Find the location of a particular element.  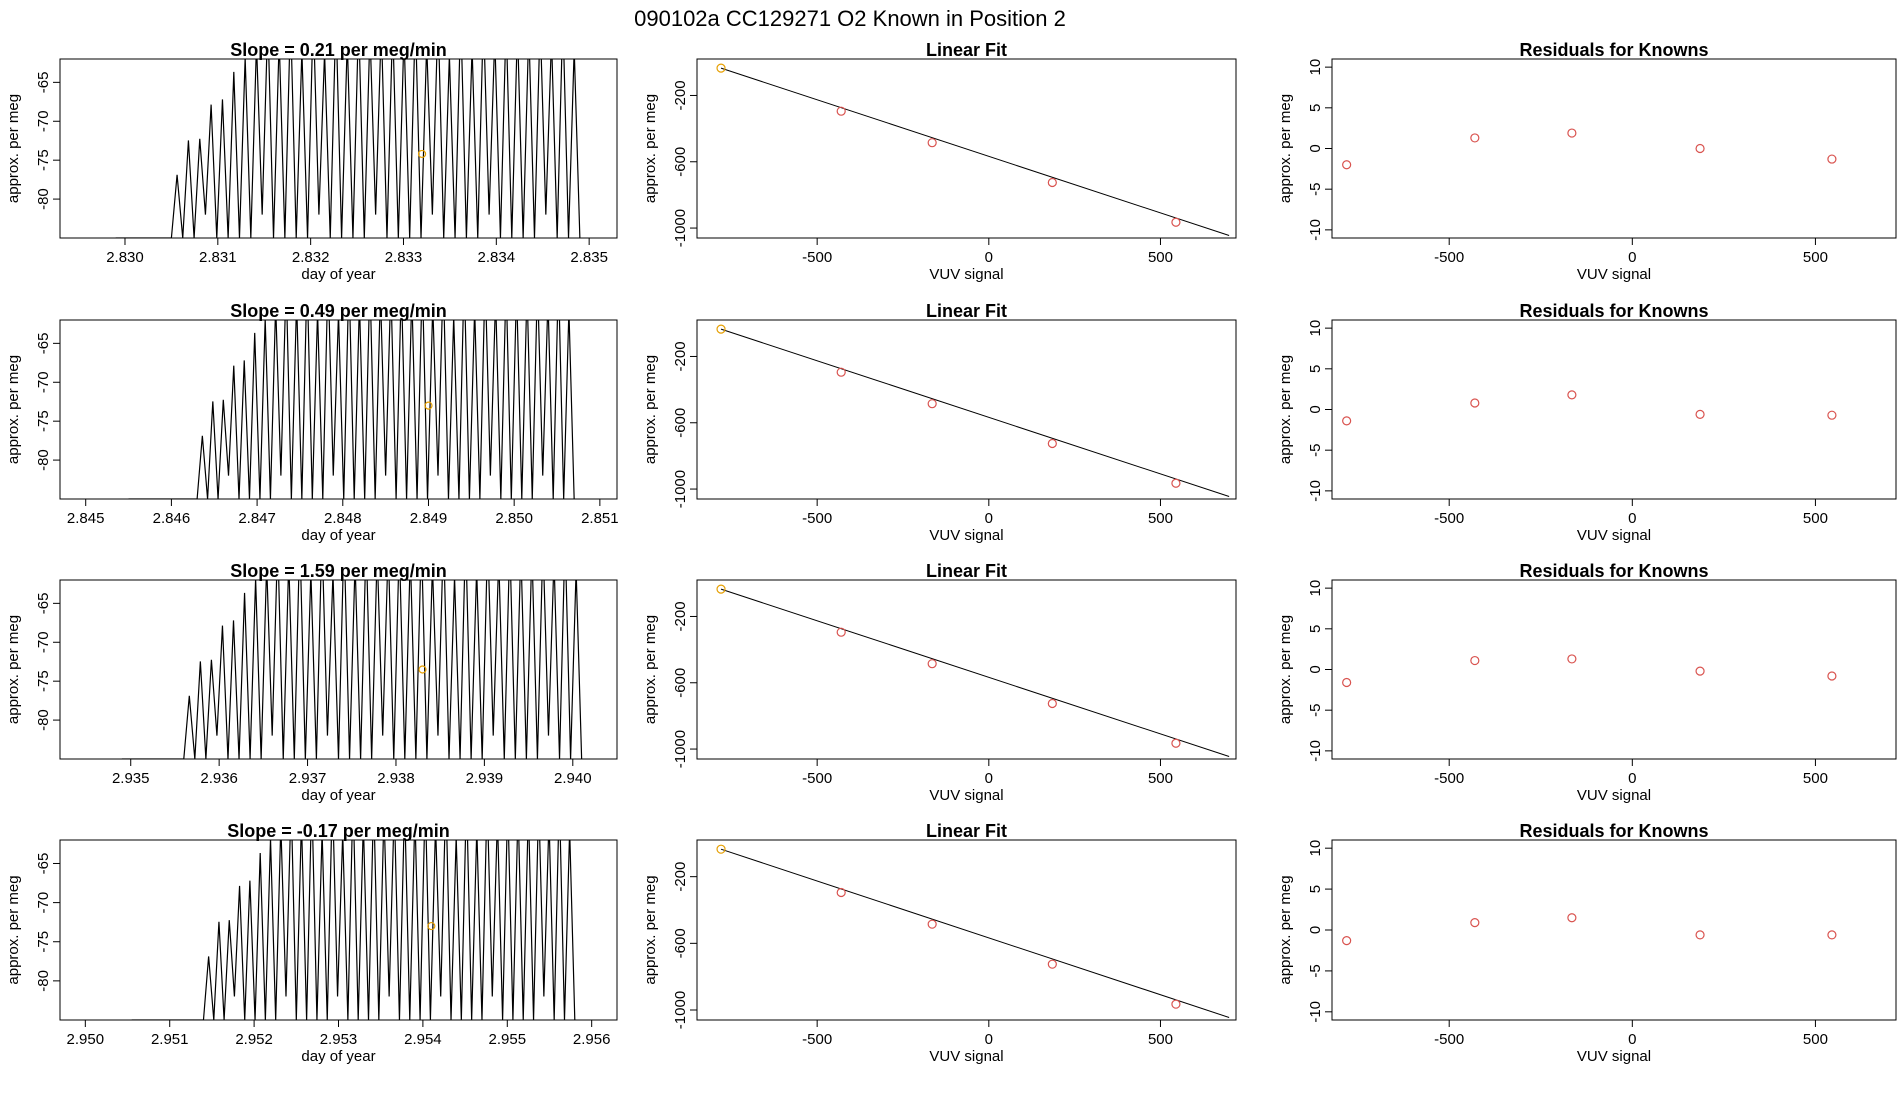

x-tick-label: 2.950 is located at coordinates (86, 1039).